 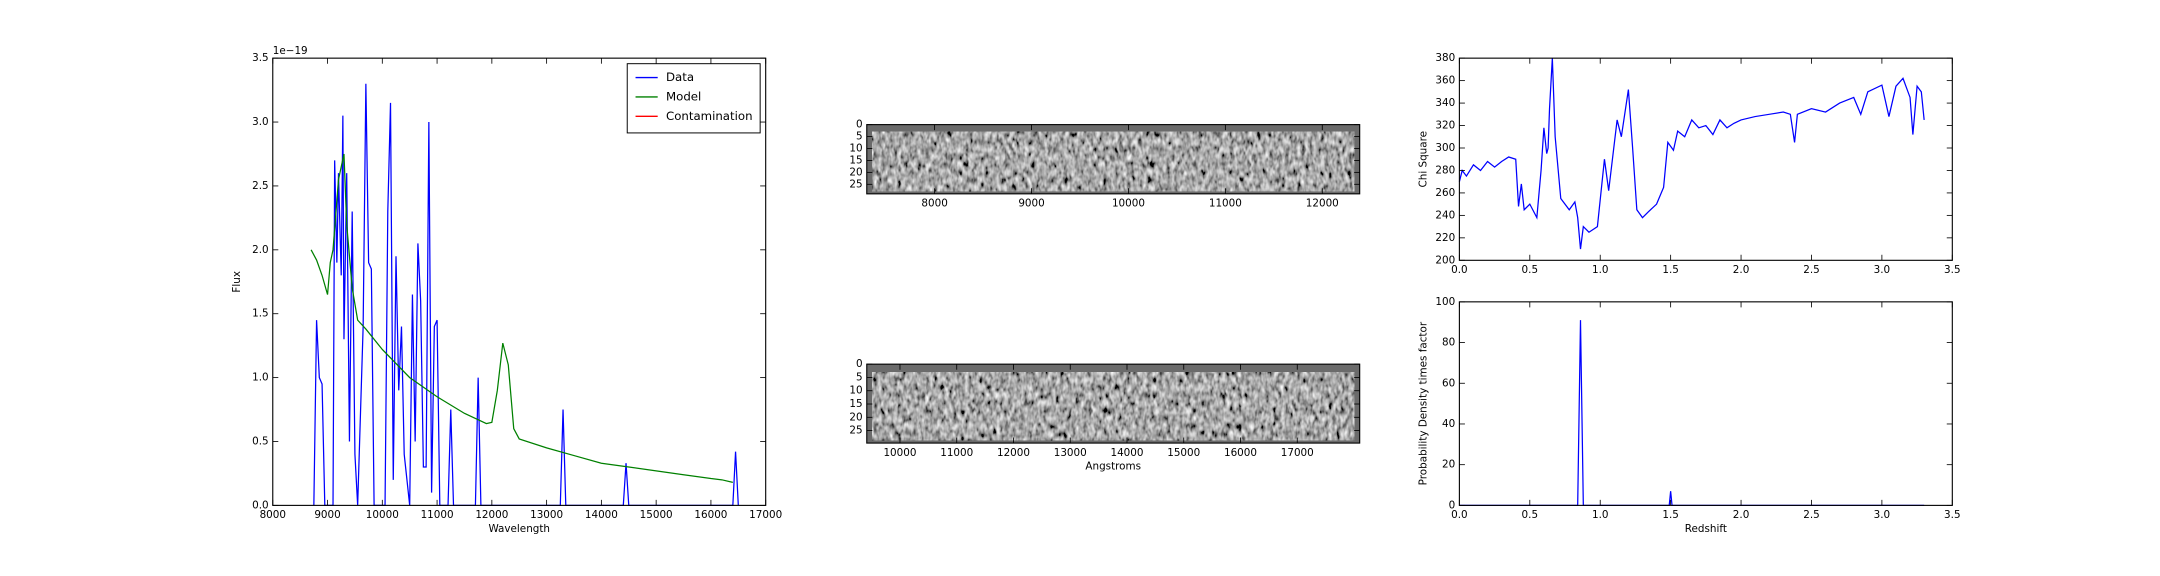 What do you see at coordinates (709, 116) in the screenshot?
I see `legend-label: Contamination` at bounding box center [709, 116].